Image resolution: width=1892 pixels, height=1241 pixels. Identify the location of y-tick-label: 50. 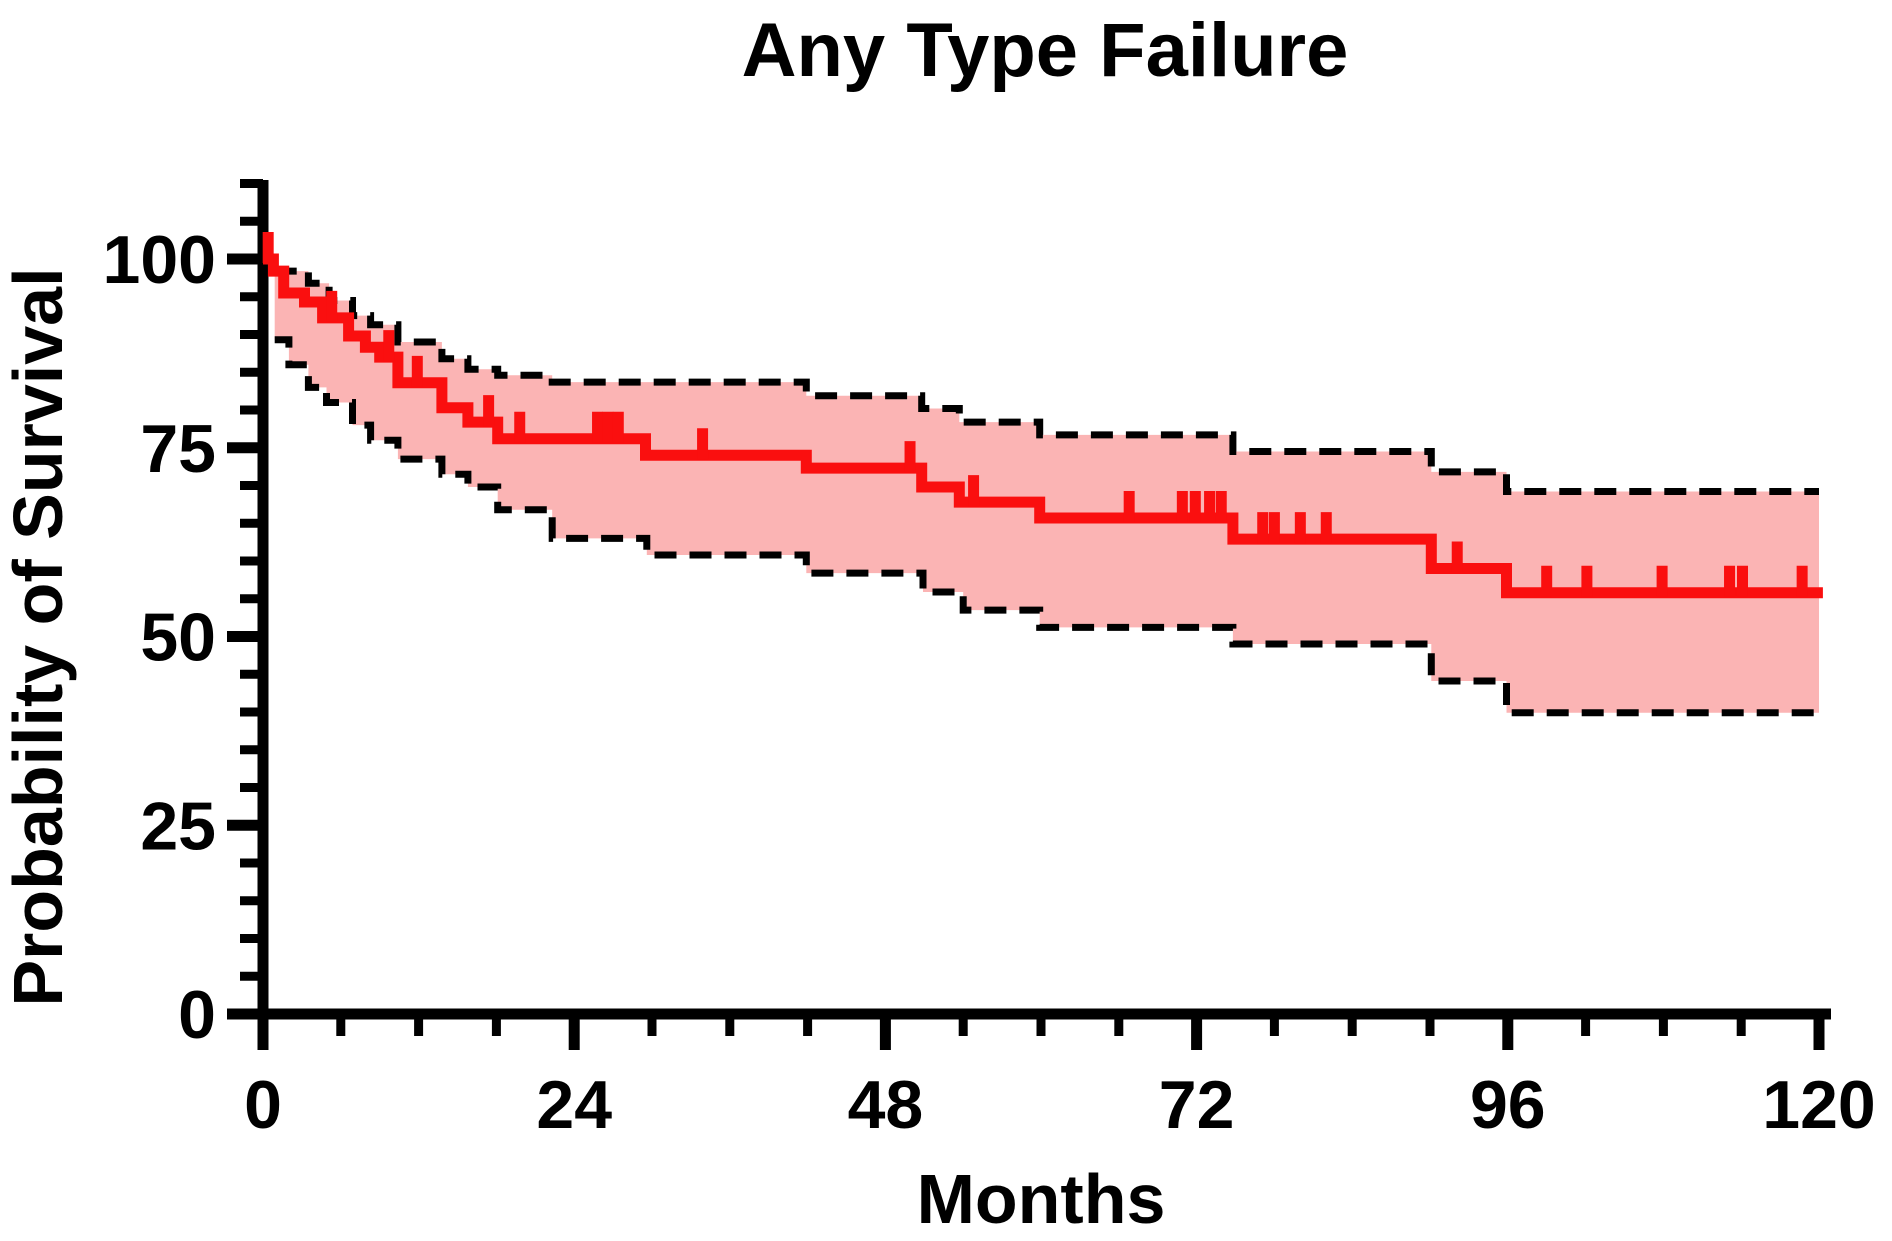
(178, 638).